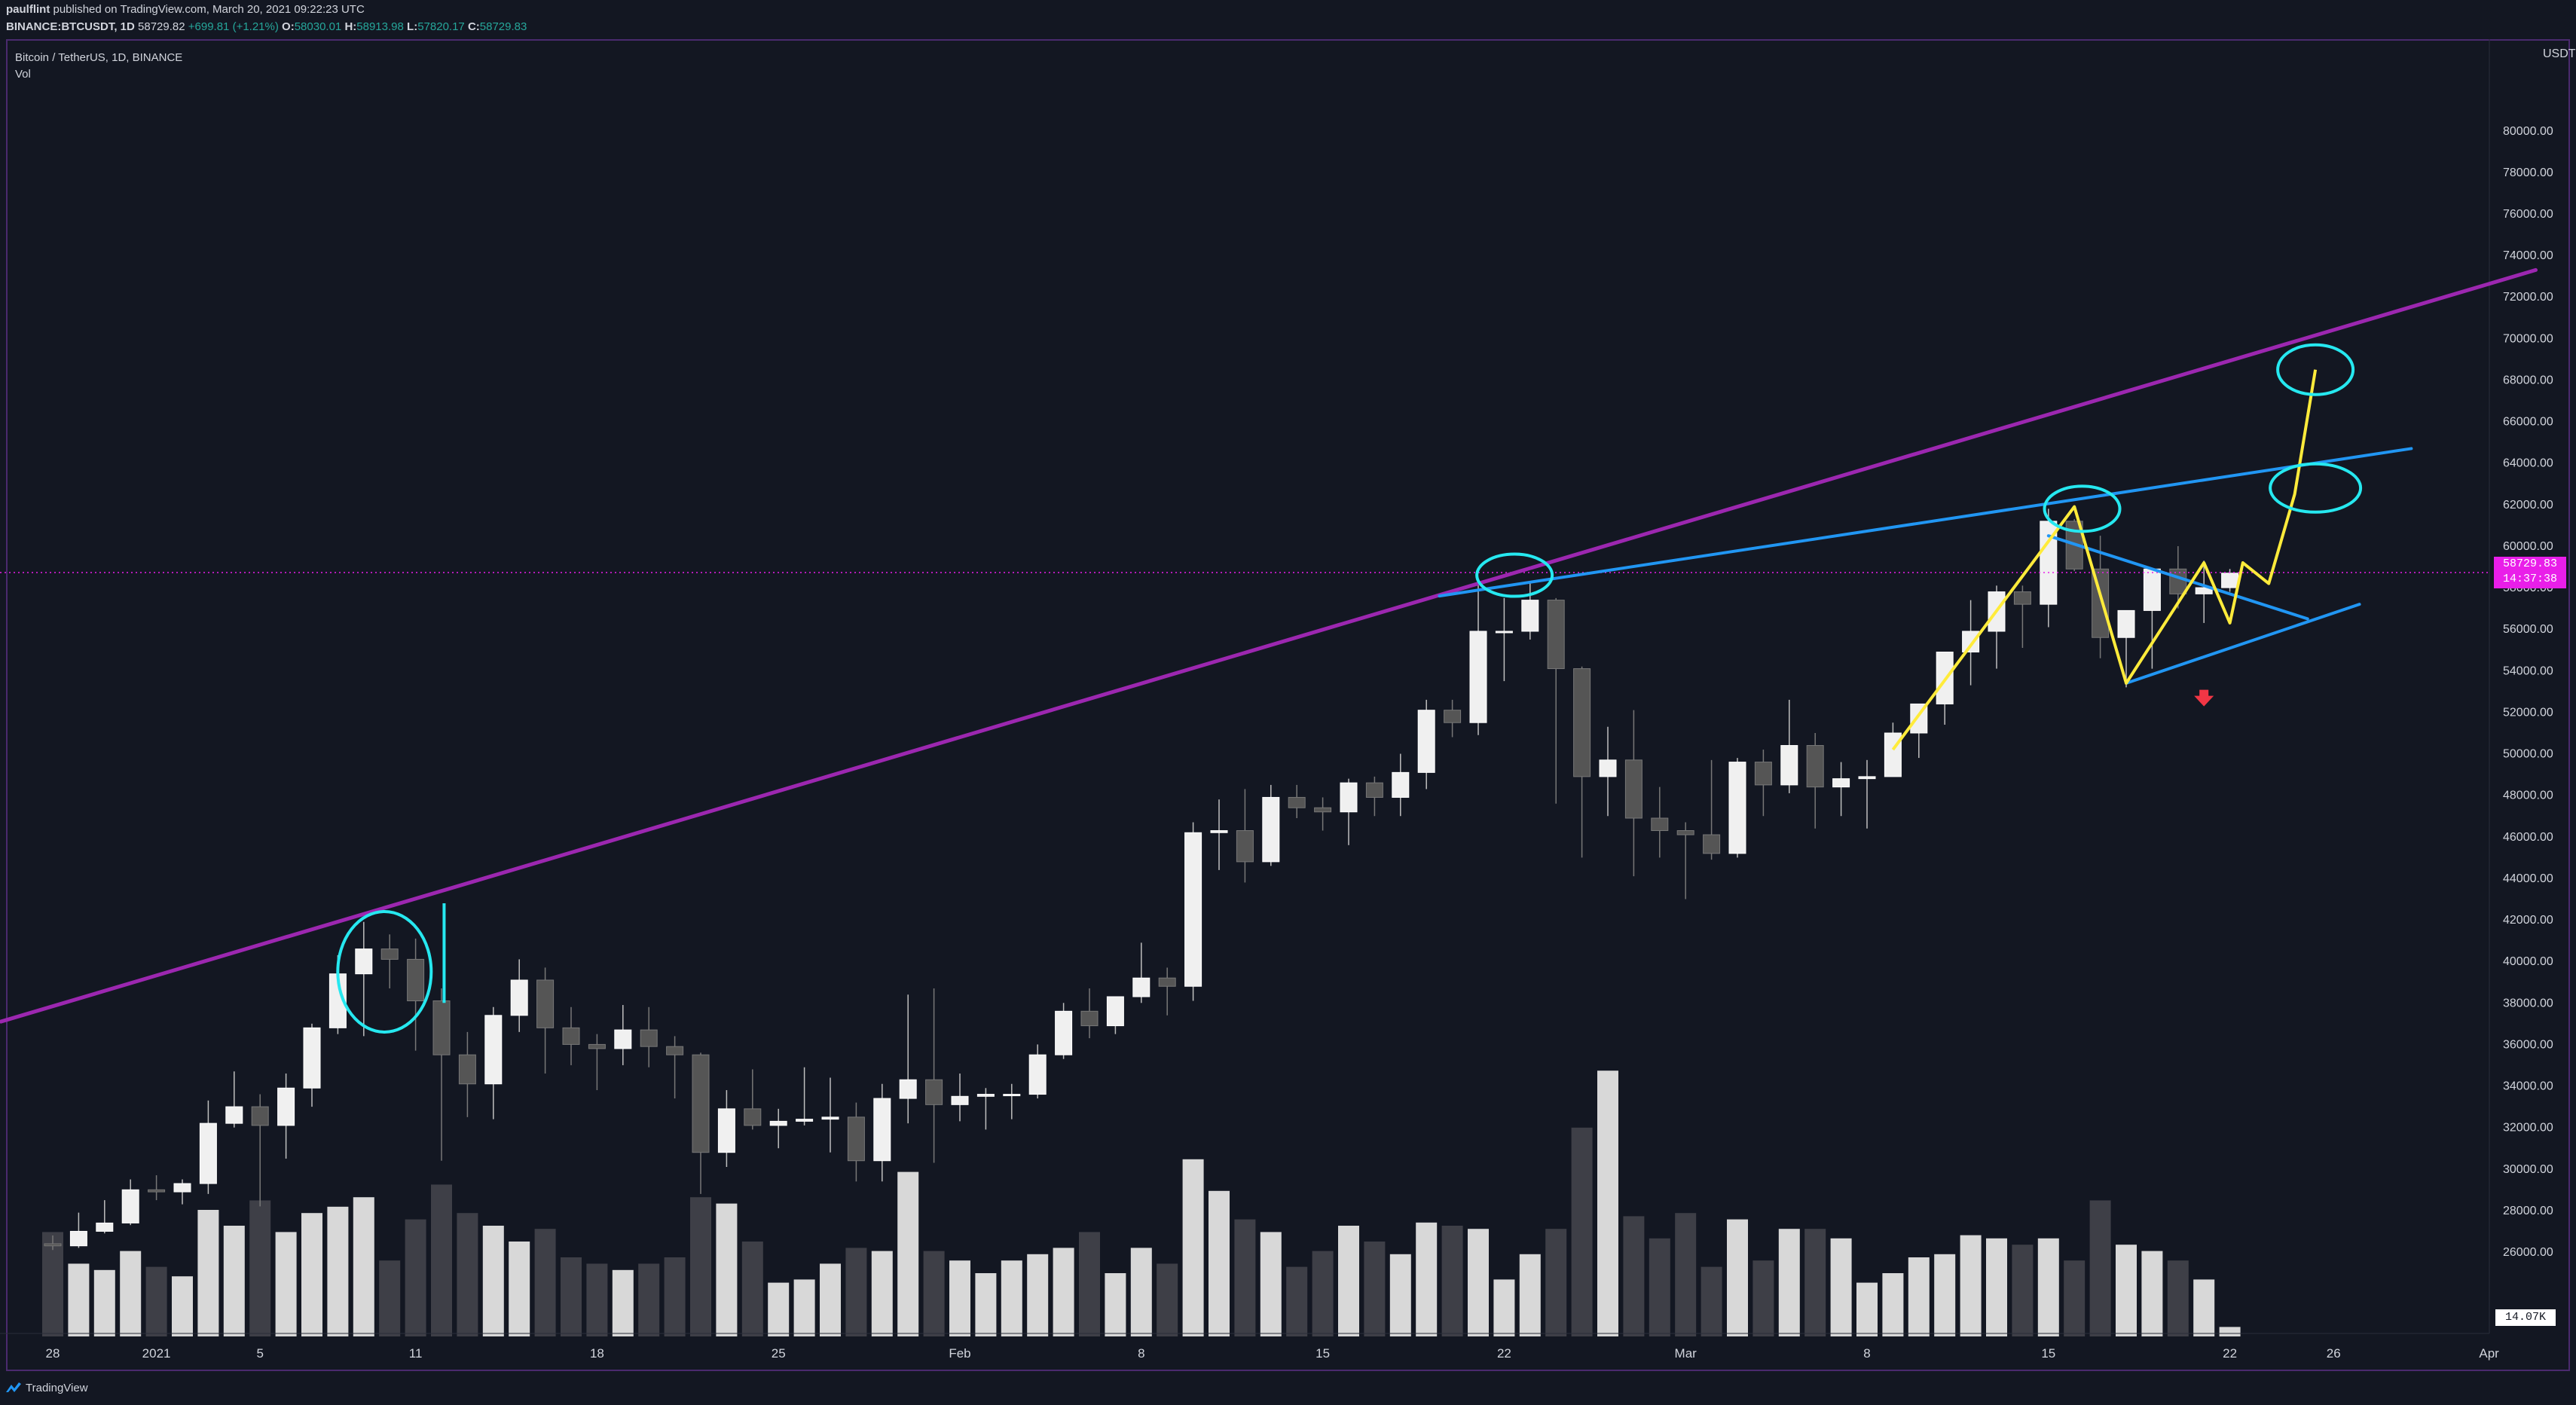  I want to click on cyan-circle-mar-high, so click(2082, 508).